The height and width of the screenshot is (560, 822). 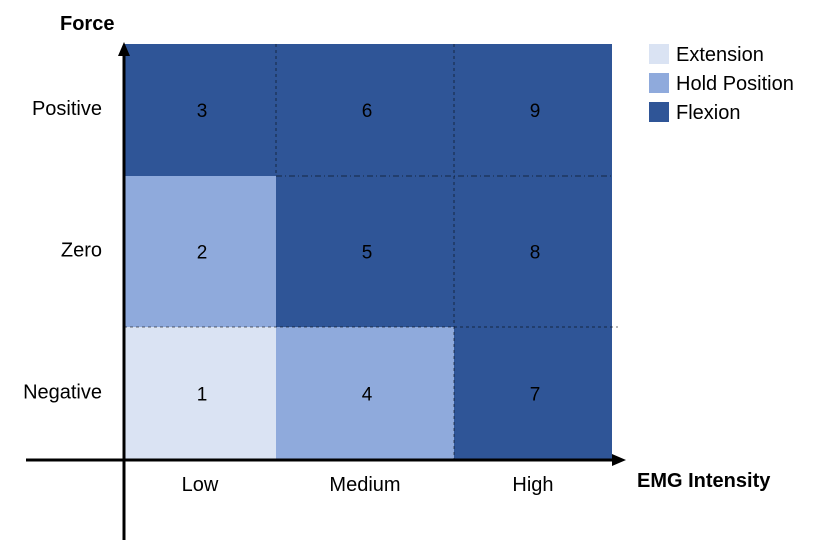 What do you see at coordinates (659, 112) in the screenshot?
I see `legend-swatch-flexion` at bounding box center [659, 112].